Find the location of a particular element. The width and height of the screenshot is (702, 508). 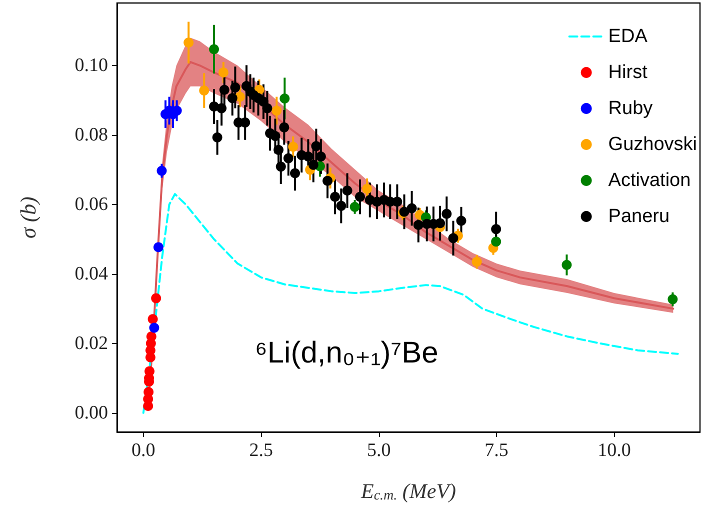

y-axis-title: σ (b) is located at coordinates (28, 217).